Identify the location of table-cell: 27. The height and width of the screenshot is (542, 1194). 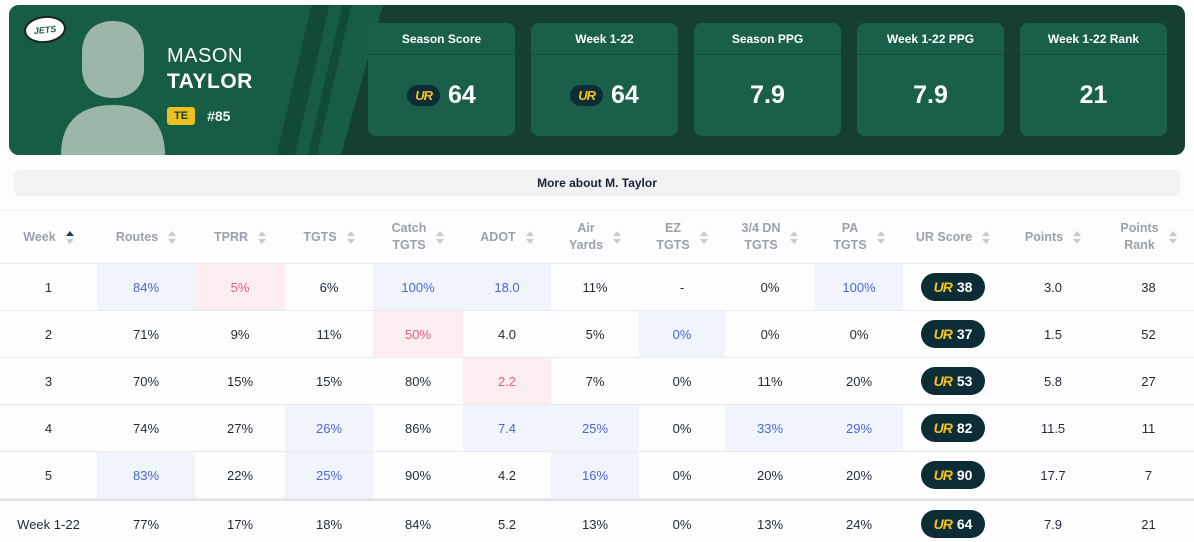
(1148, 381).